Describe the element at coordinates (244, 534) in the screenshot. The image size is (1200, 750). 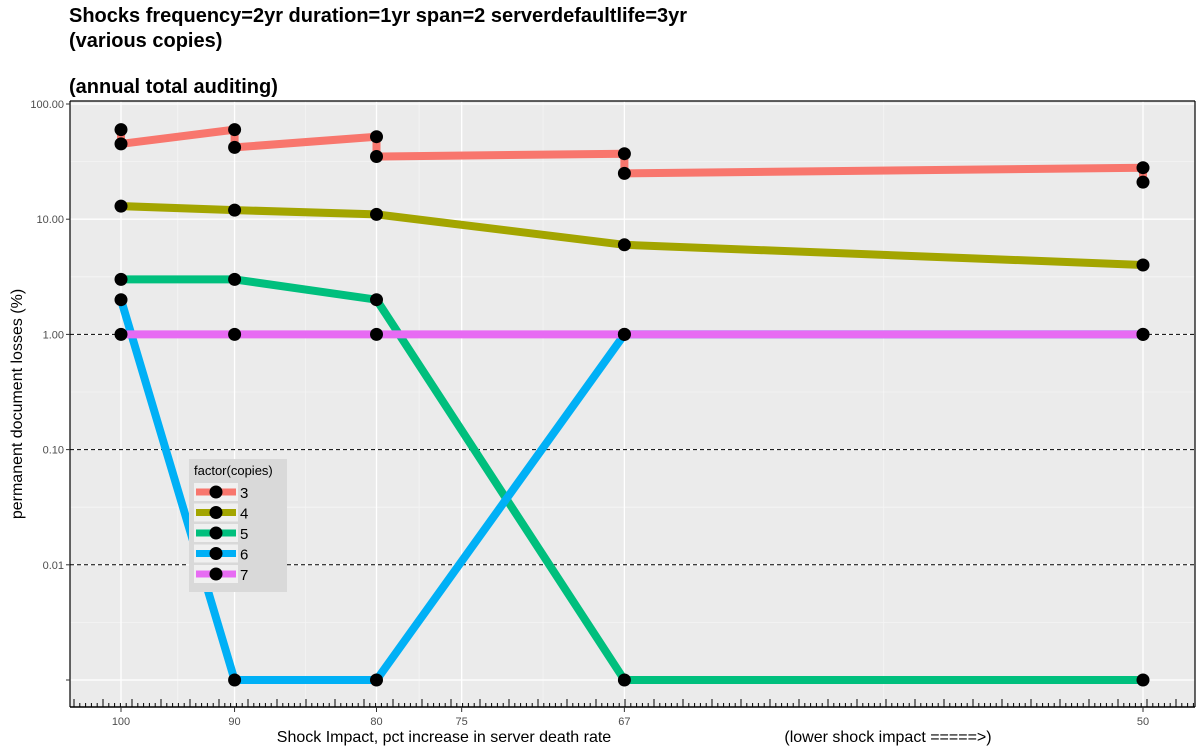
I see `legend-label-5: 5` at that location.